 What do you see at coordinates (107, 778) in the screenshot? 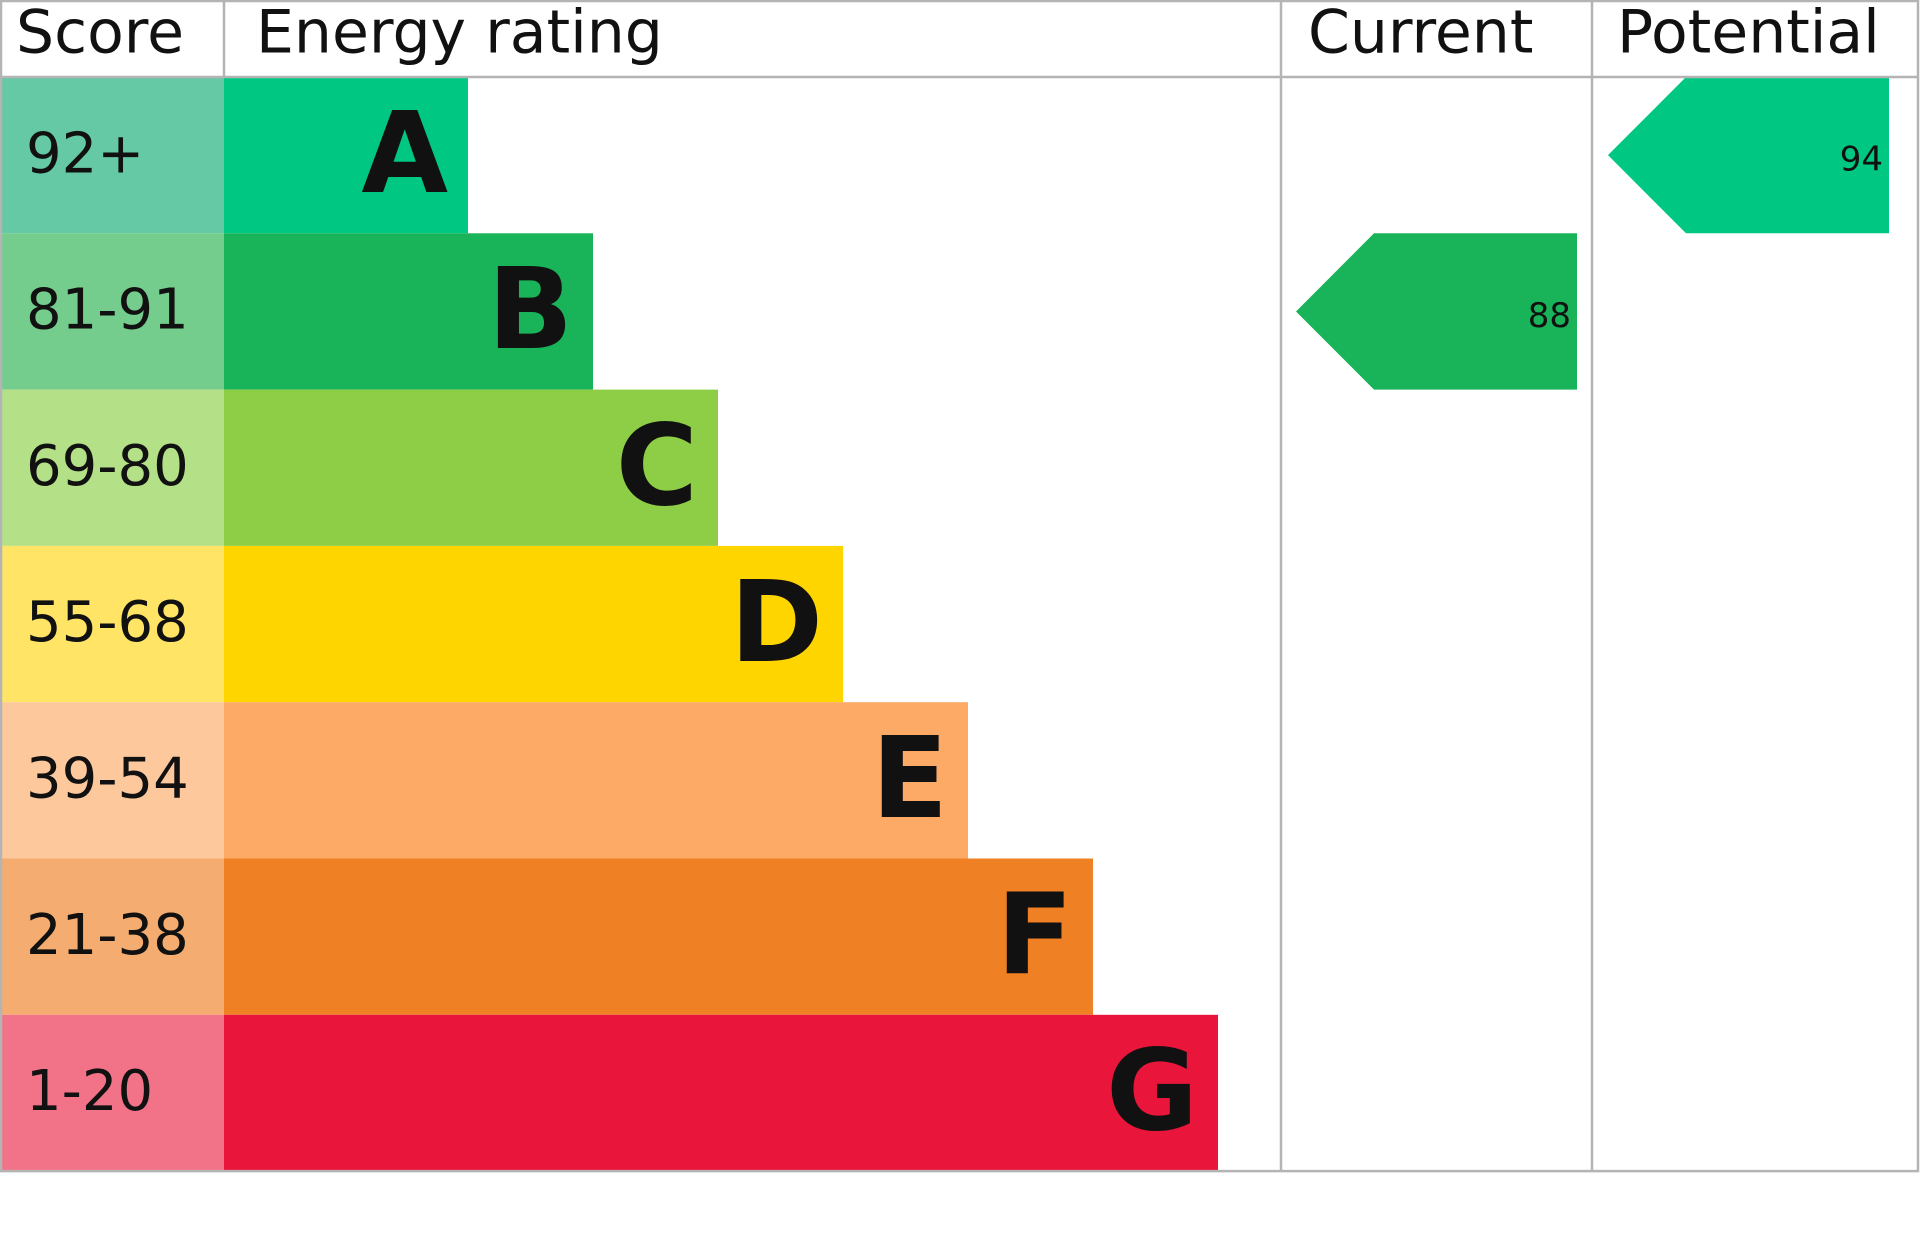
I see `score-range: 39-54` at bounding box center [107, 778].